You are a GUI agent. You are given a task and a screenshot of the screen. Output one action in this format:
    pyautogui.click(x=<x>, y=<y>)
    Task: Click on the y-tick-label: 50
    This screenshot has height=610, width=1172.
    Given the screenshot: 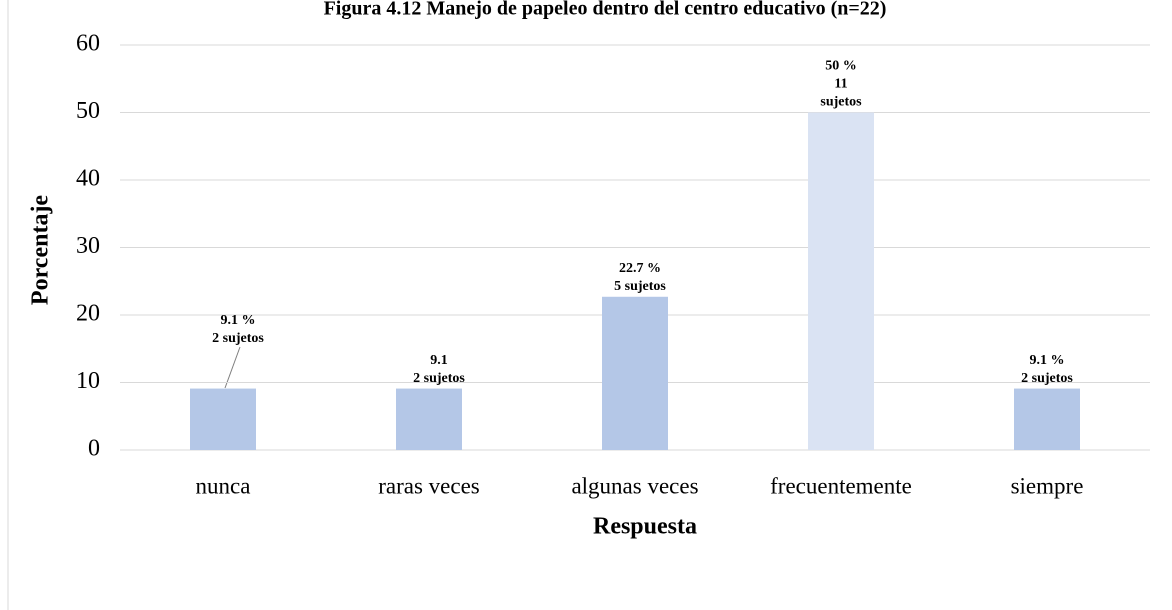 What is the action you would take?
    pyautogui.click(x=88, y=111)
    